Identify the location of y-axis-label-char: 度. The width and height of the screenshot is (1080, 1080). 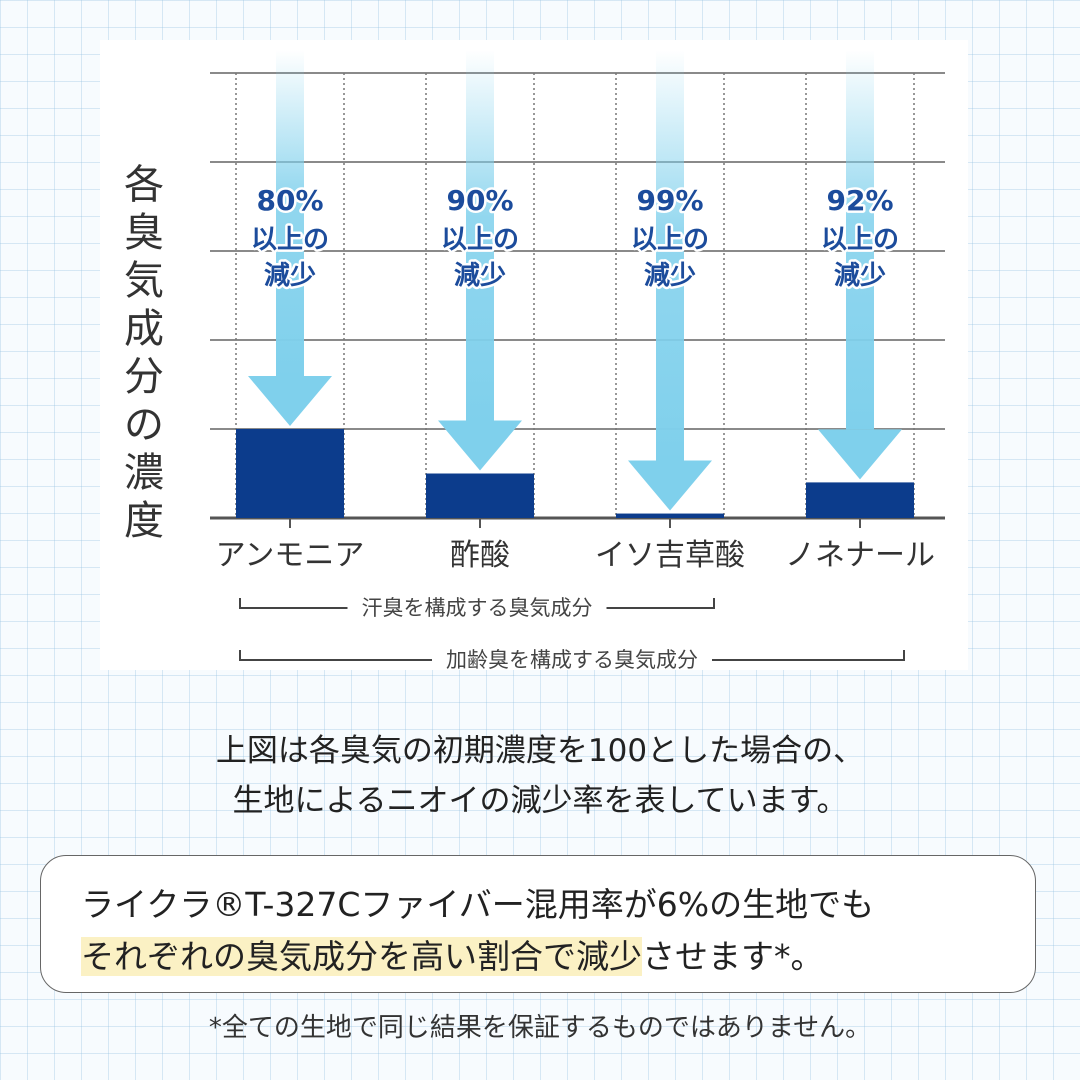
(144, 521).